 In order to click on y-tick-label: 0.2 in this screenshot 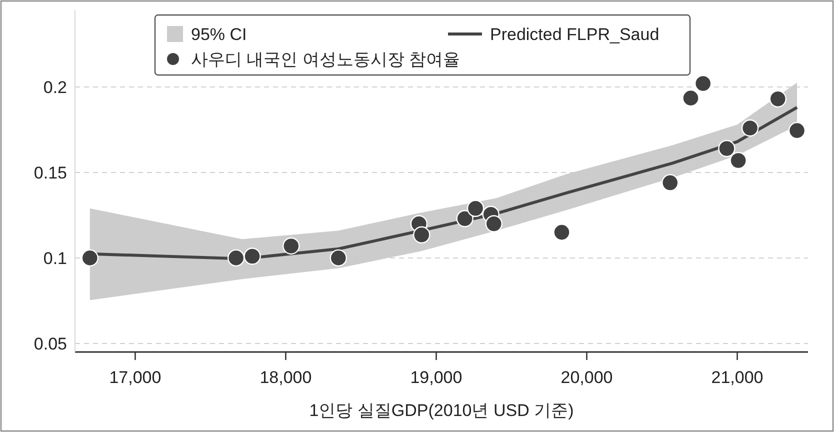, I will do `click(55, 87)`.